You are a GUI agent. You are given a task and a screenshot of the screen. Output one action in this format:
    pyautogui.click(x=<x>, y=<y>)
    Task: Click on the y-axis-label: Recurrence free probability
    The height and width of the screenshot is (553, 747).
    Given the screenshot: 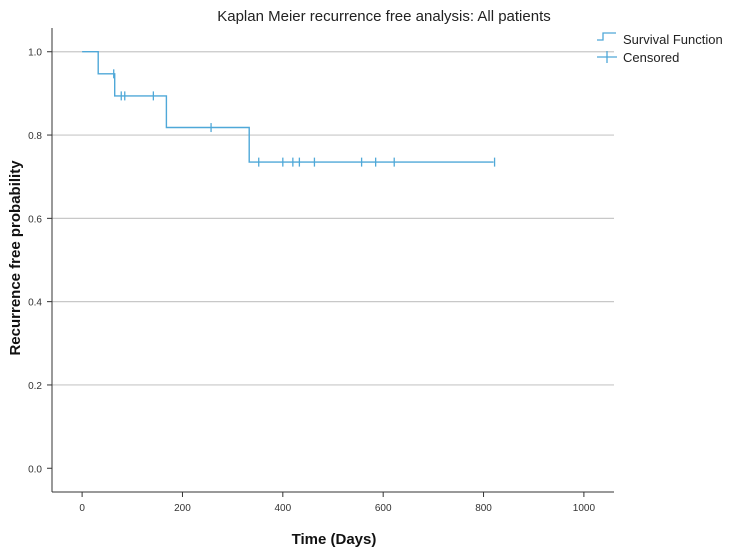 What is the action you would take?
    pyautogui.click(x=15, y=258)
    